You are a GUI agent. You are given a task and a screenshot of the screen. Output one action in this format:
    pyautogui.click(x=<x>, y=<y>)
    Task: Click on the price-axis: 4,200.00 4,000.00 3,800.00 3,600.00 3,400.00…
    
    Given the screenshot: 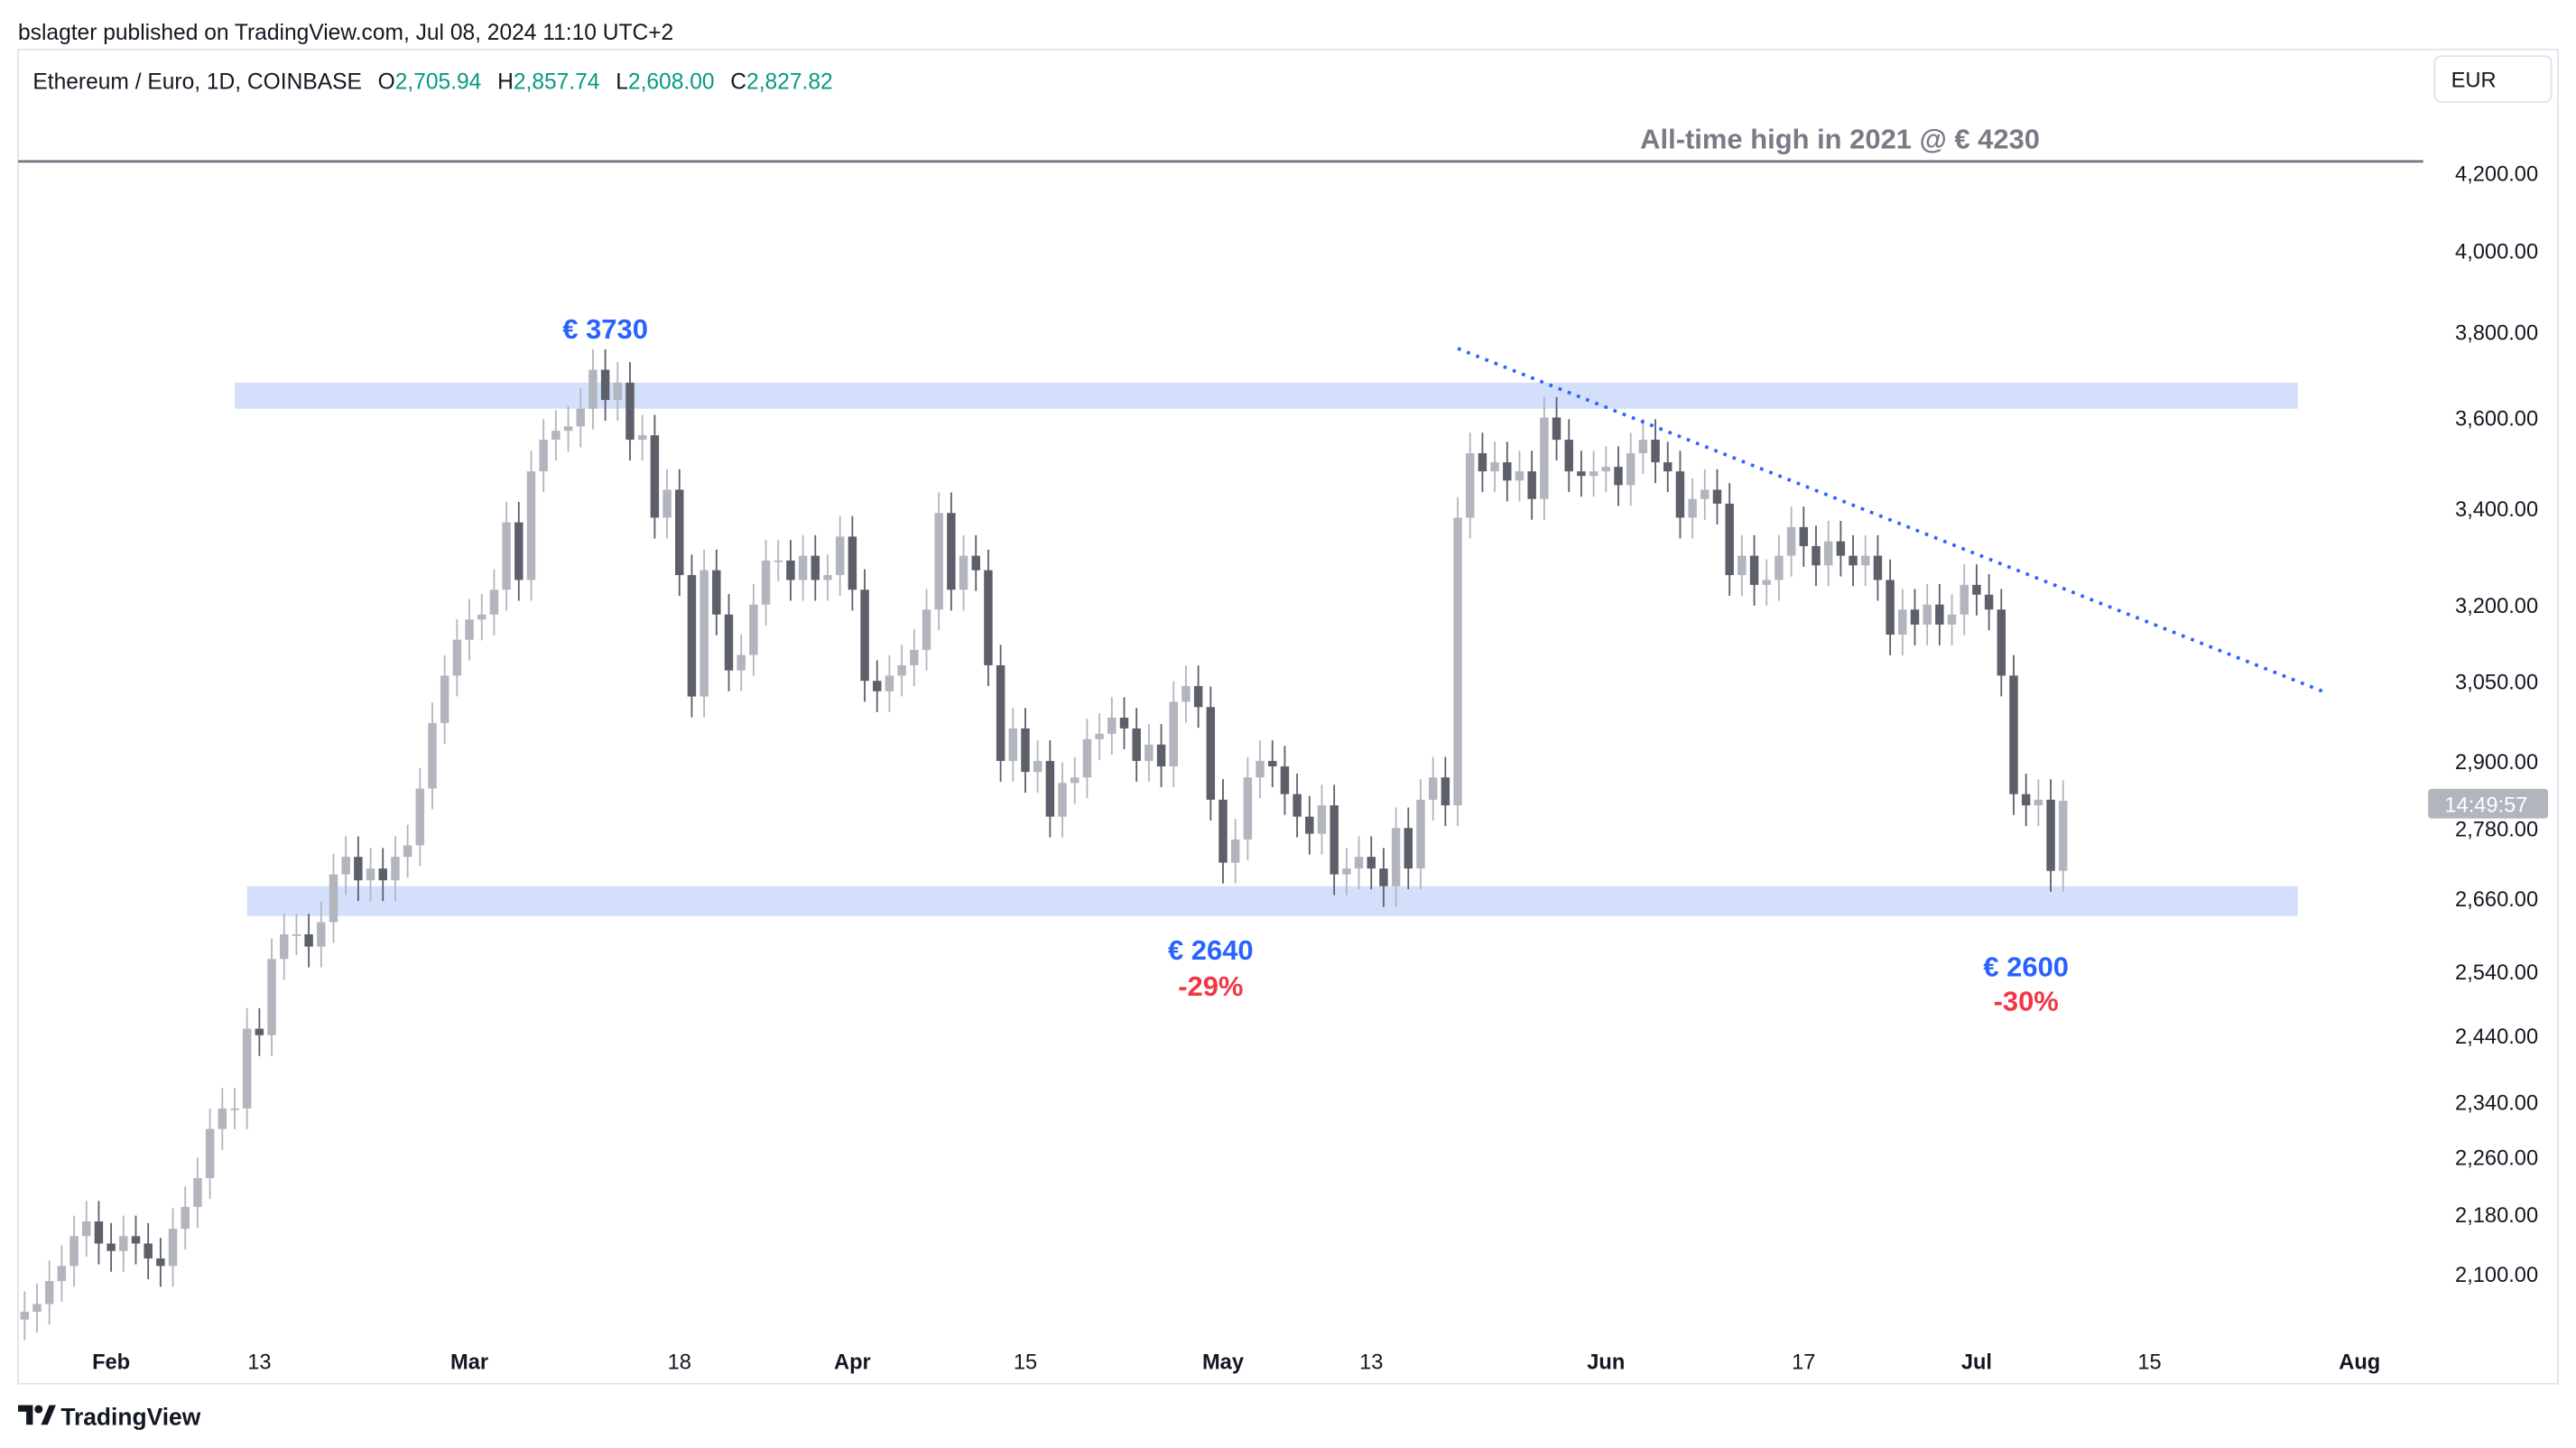 What is the action you would take?
    pyautogui.click(x=2496, y=724)
    